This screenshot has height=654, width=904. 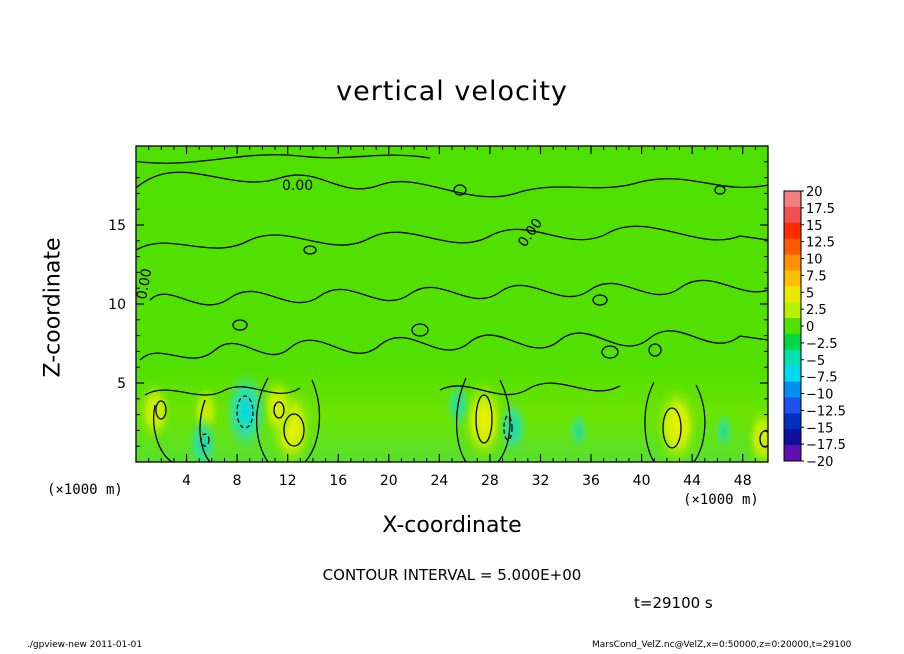 I want to click on colorbar-label: 7.5, so click(x=816, y=276).